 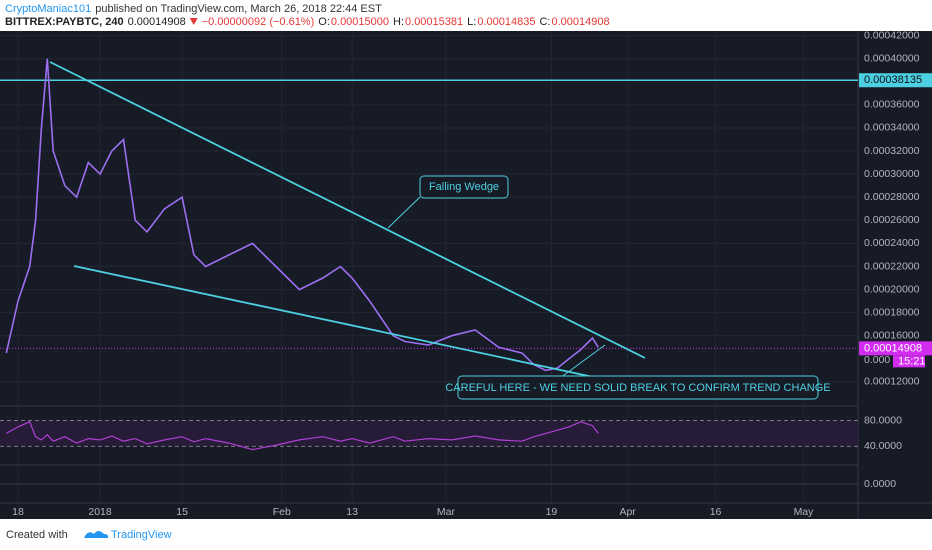 I want to click on y-tick-label: 0.00042000, so click(x=892, y=35).